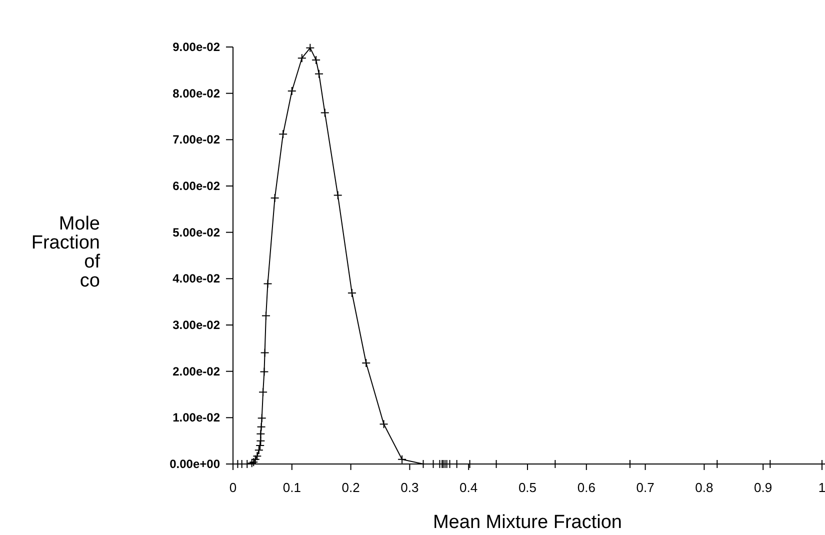 This screenshot has width=825, height=535. I want to click on x-tick-label: 1, so click(821, 487).